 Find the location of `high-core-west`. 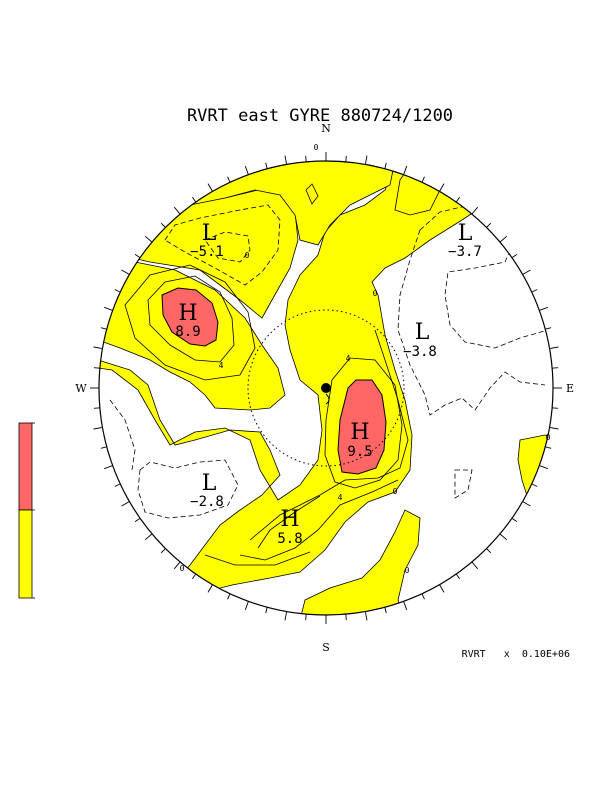

high-core-west is located at coordinates (190, 317).